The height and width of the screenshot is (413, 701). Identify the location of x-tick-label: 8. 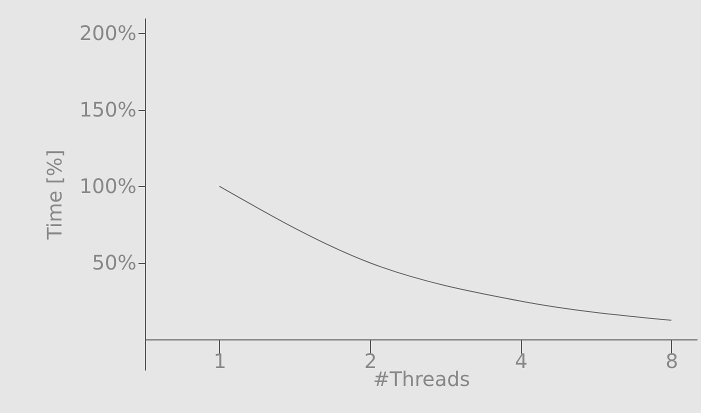
(672, 360).